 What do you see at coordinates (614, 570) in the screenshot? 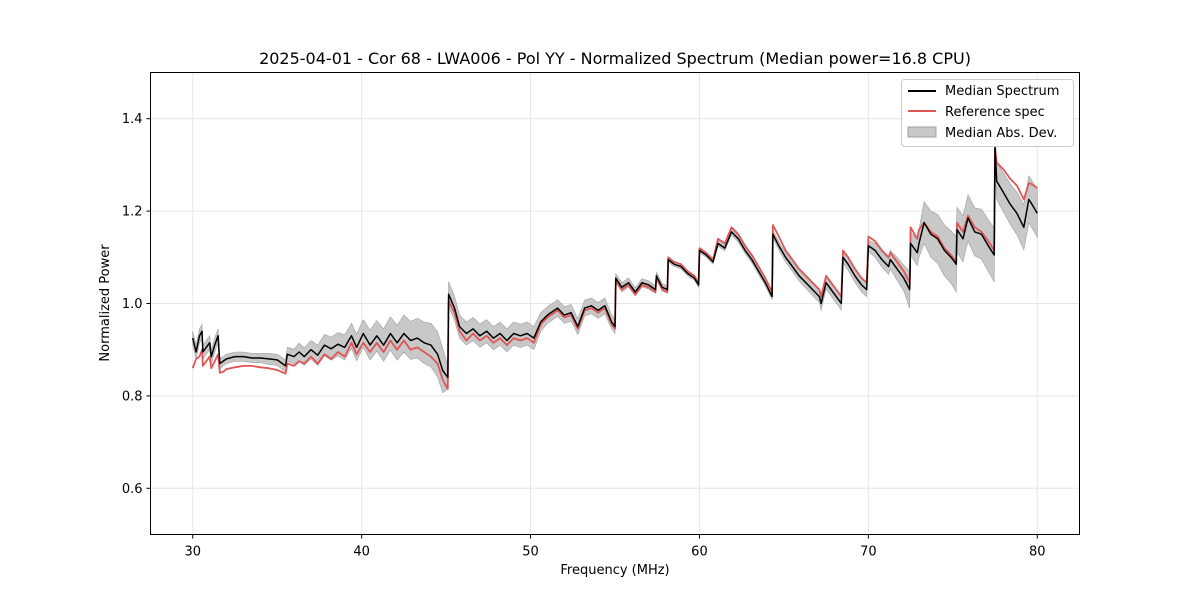
I see `x-axis-label: Frequency (MHz)` at bounding box center [614, 570].